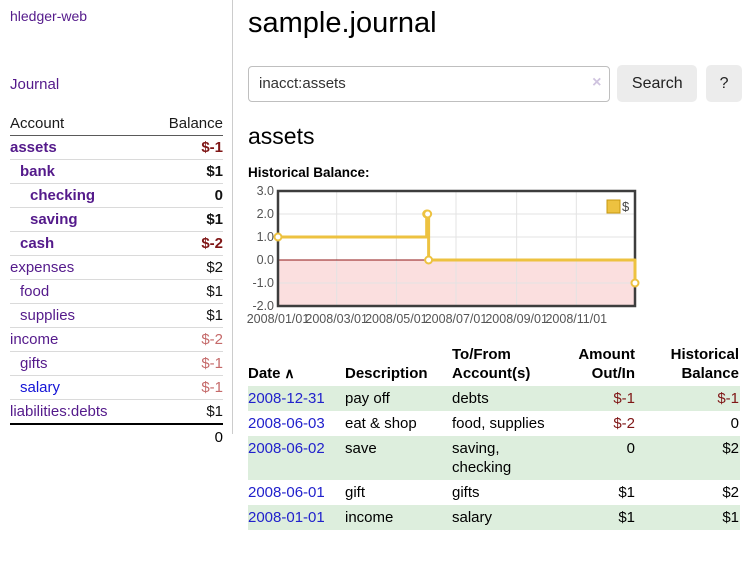 The width and height of the screenshot is (742, 582). I want to click on transaction-accounts: gifts, so click(466, 492).